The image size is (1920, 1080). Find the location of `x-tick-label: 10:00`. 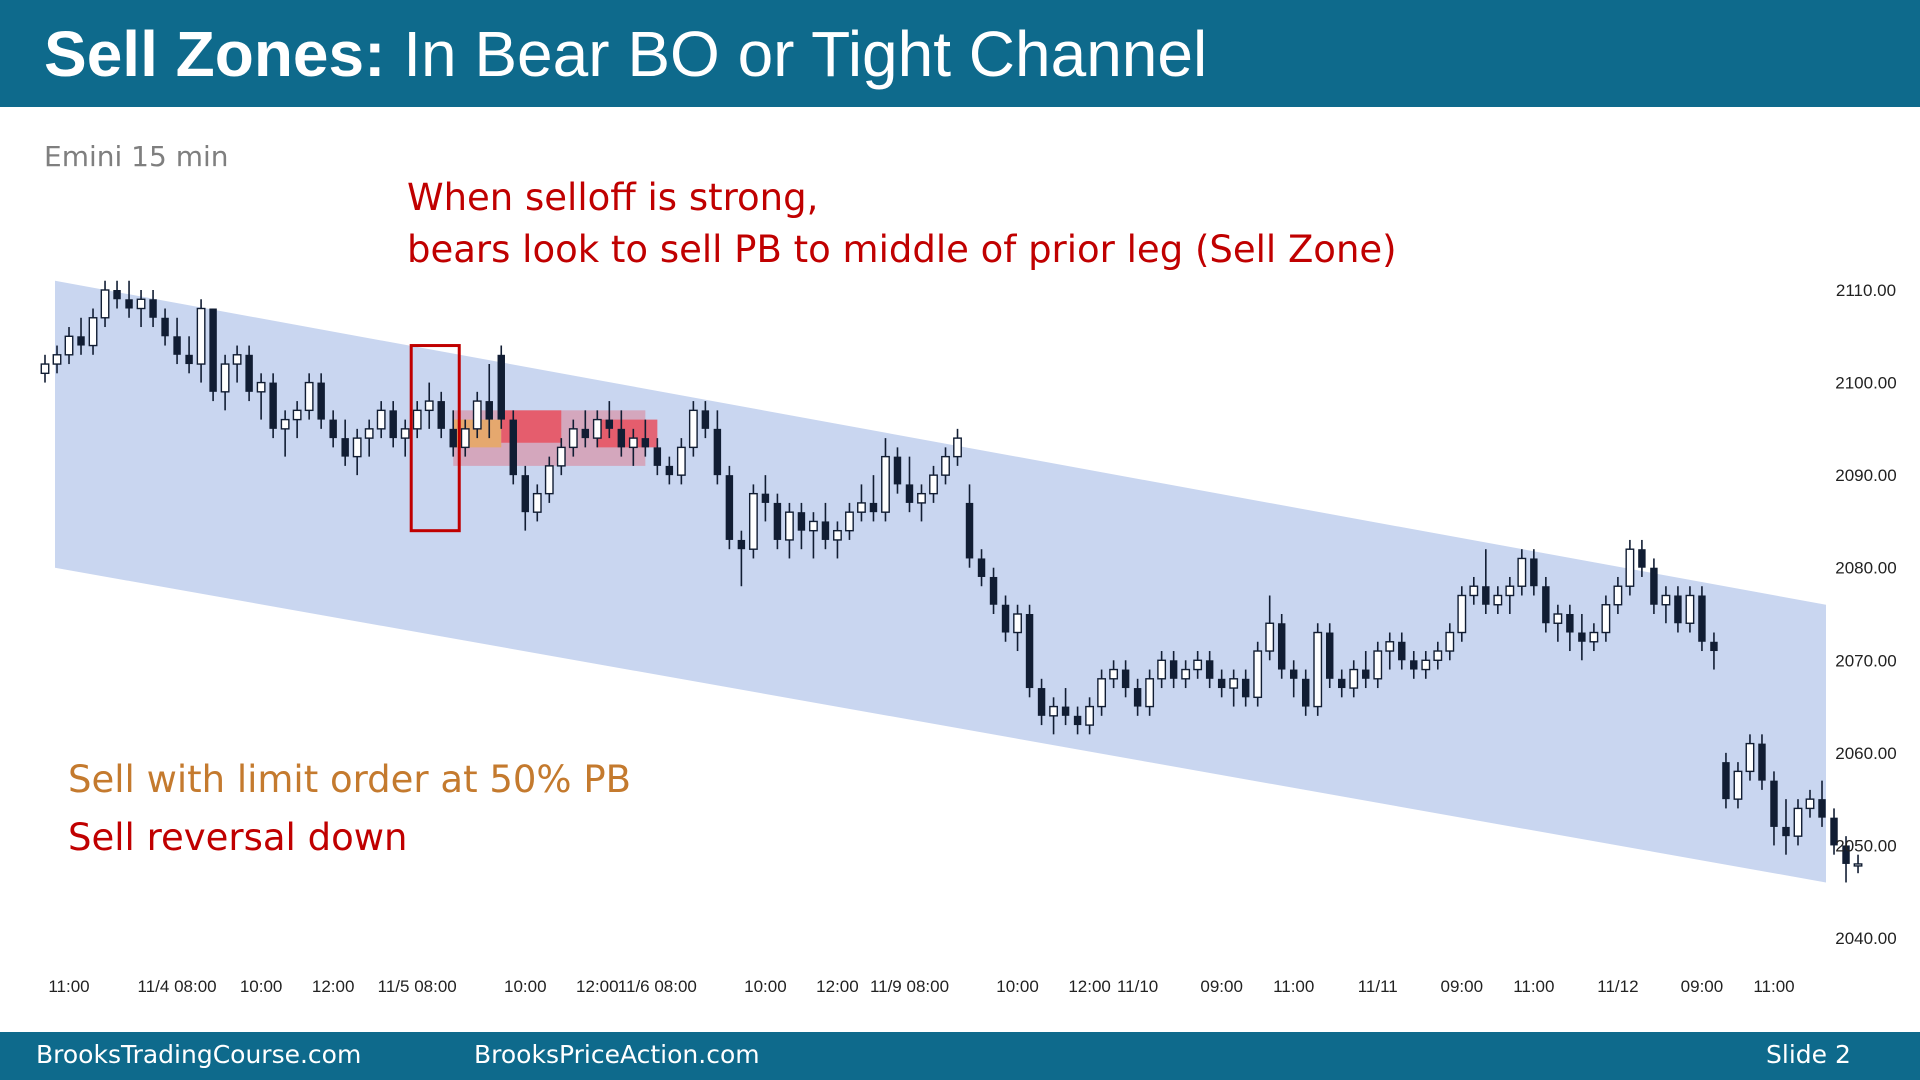

x-tick-label: 10:00 is located at coordinates (525, 986).